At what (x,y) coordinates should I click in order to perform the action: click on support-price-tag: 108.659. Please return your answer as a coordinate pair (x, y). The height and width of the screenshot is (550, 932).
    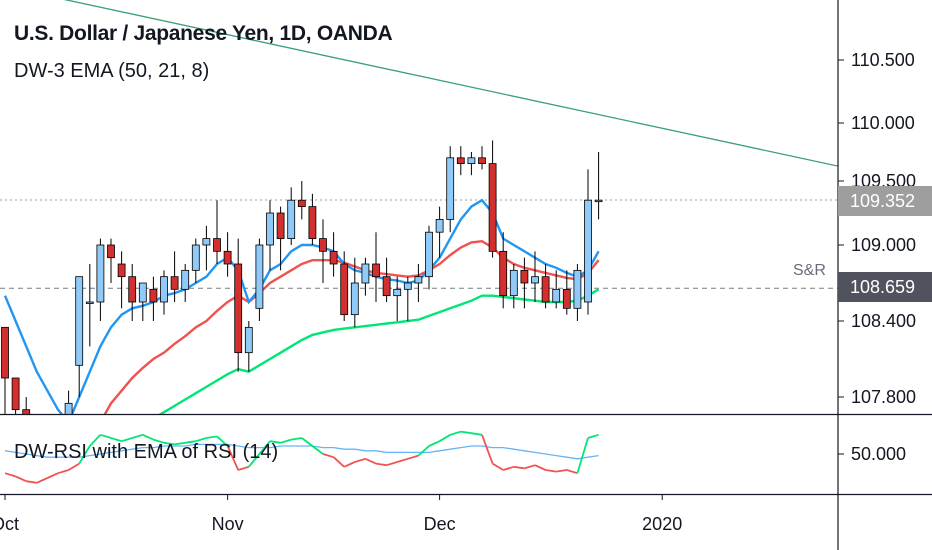
    Looking at the image, I should click on (885, 287).